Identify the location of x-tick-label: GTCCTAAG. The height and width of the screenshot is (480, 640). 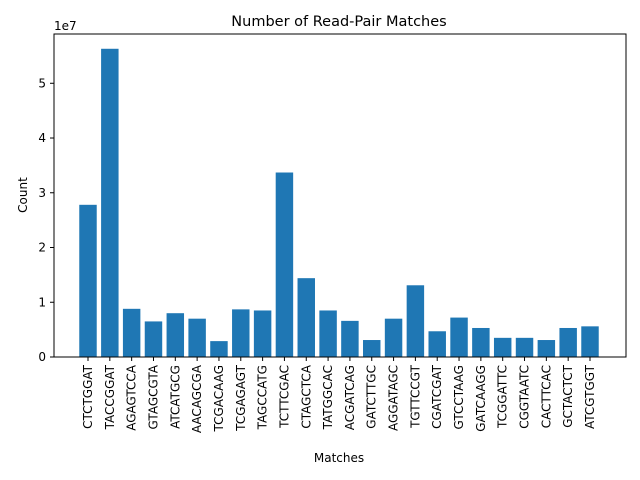
(459, 397).